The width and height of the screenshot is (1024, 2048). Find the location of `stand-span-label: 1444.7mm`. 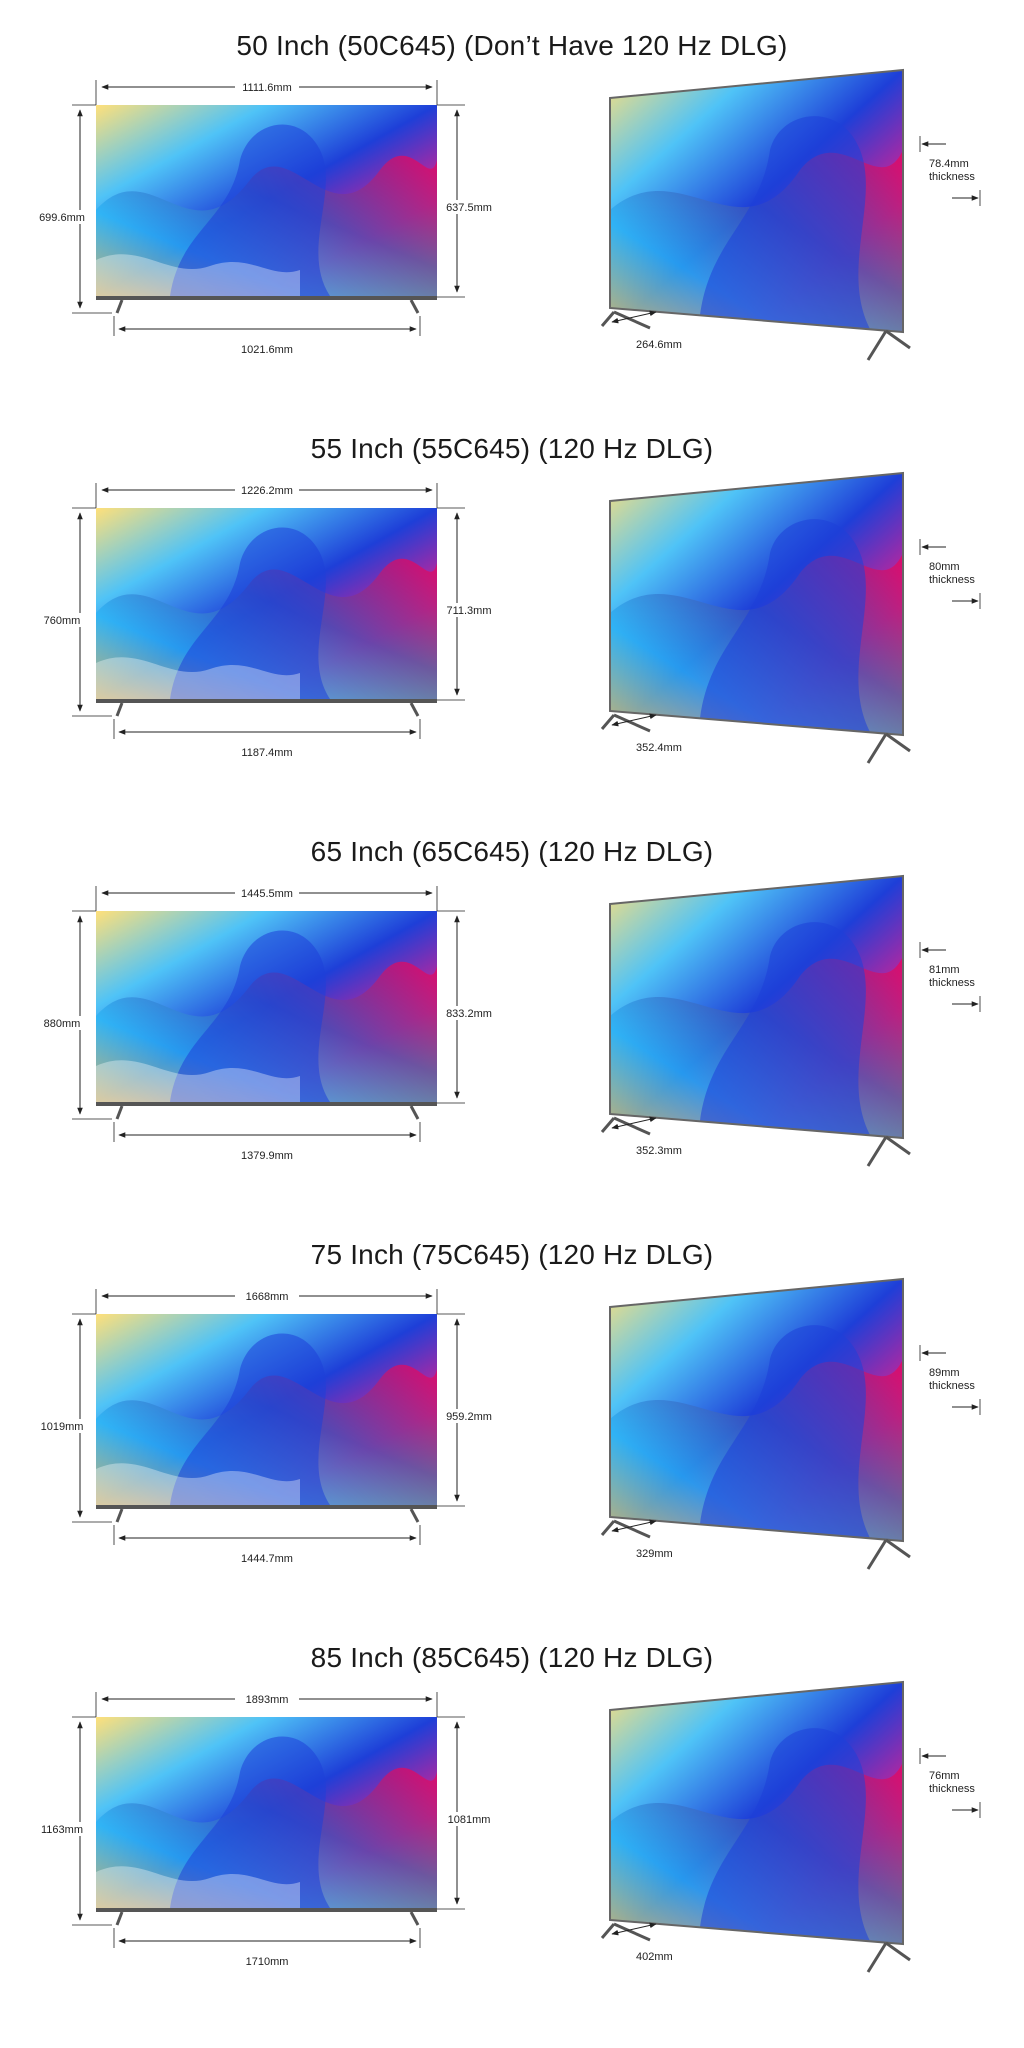

stand-span-label: 1444.7mm is located at coordinates (267, 1559).